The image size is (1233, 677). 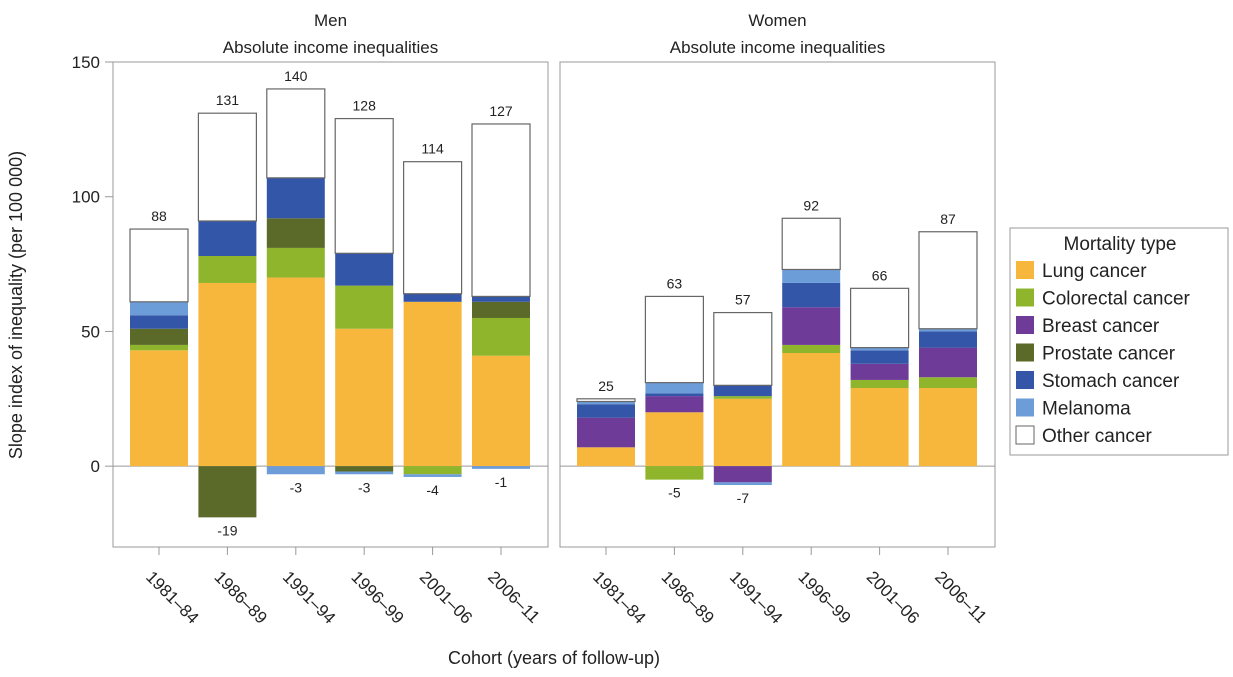 I want to click on negative-total-label: -1, so click(x=501, y=482).